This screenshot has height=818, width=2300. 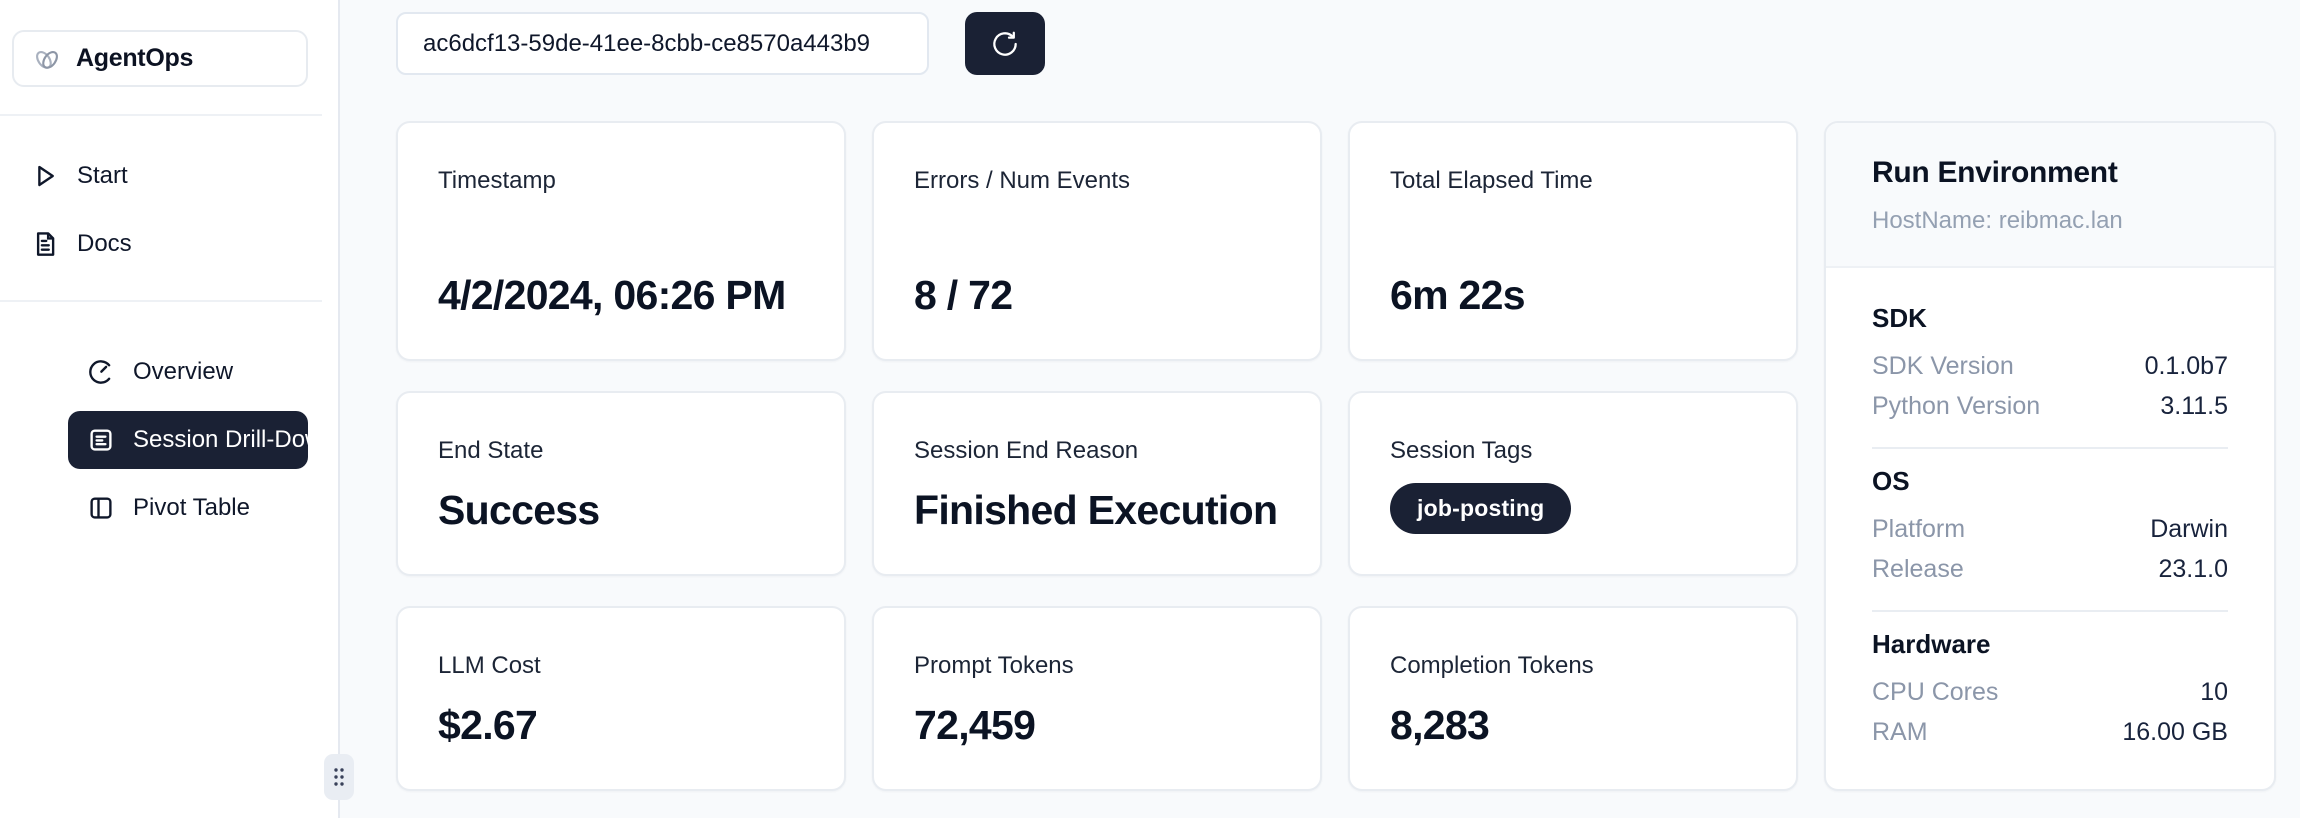 What do you see at coordinates (488, 724) in the screenshot?
I see `card-value: $2.67` at bounding box center [488, 724].